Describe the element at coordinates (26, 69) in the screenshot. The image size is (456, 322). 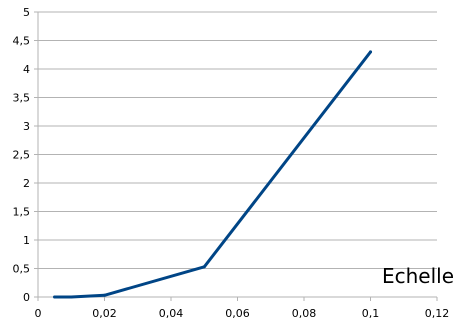
I see `y-tick-label-8: 4` at that location.